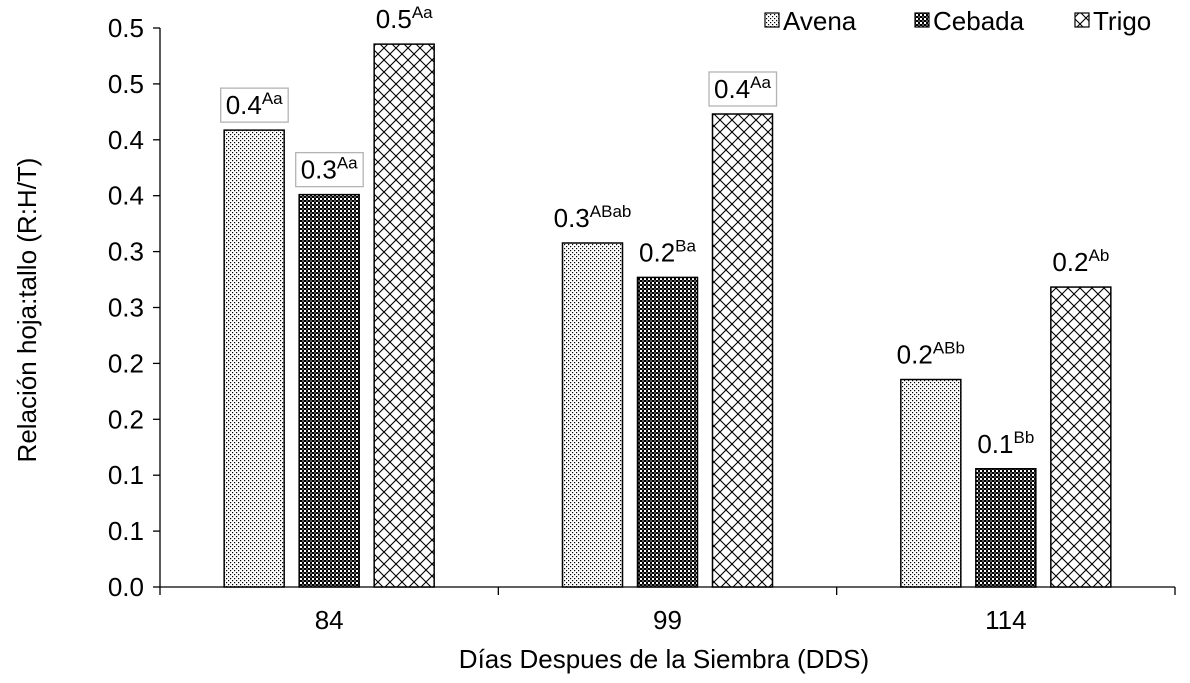 The width and height of the screenshot is (1190, 683). What do you see at coordinates (126, 587) in the screenshot?
I see `y-tick-label: 0.0` at bounding box center [126, 587].